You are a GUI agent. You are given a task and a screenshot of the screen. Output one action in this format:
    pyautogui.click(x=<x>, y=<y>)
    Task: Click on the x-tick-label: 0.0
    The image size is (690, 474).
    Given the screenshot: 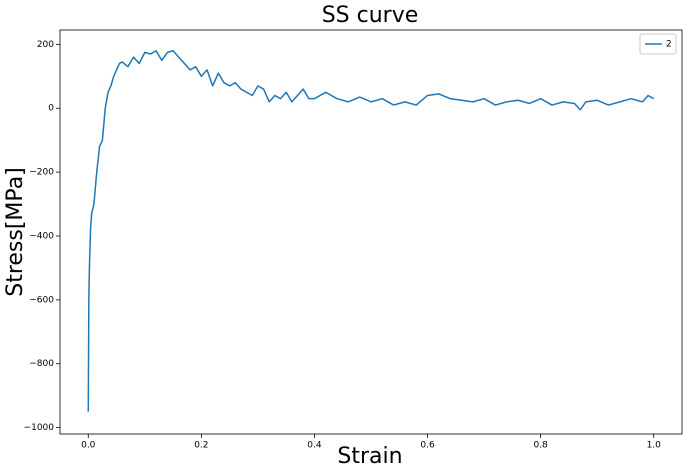 What is the action you would take?
    pyautogui.click(x=88, y=446)
    